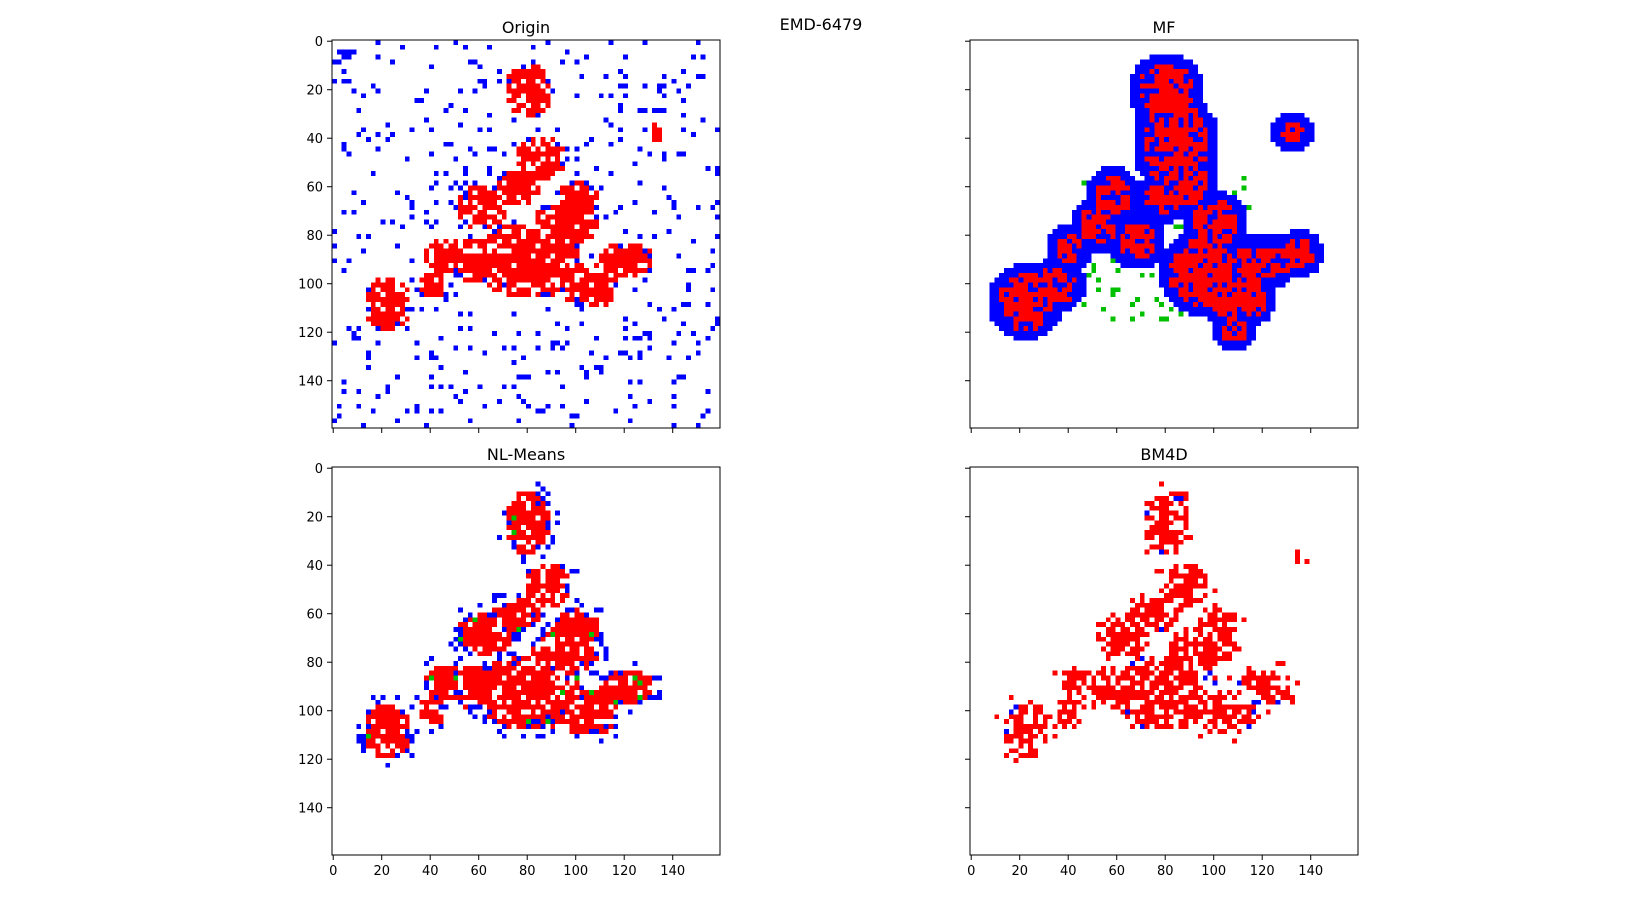 The image size is (1643, 902). What do you see at coordinates (1019, 871) in the screenshot?
I see `x-tick-label: 20` at bounding box center [1019, 871].